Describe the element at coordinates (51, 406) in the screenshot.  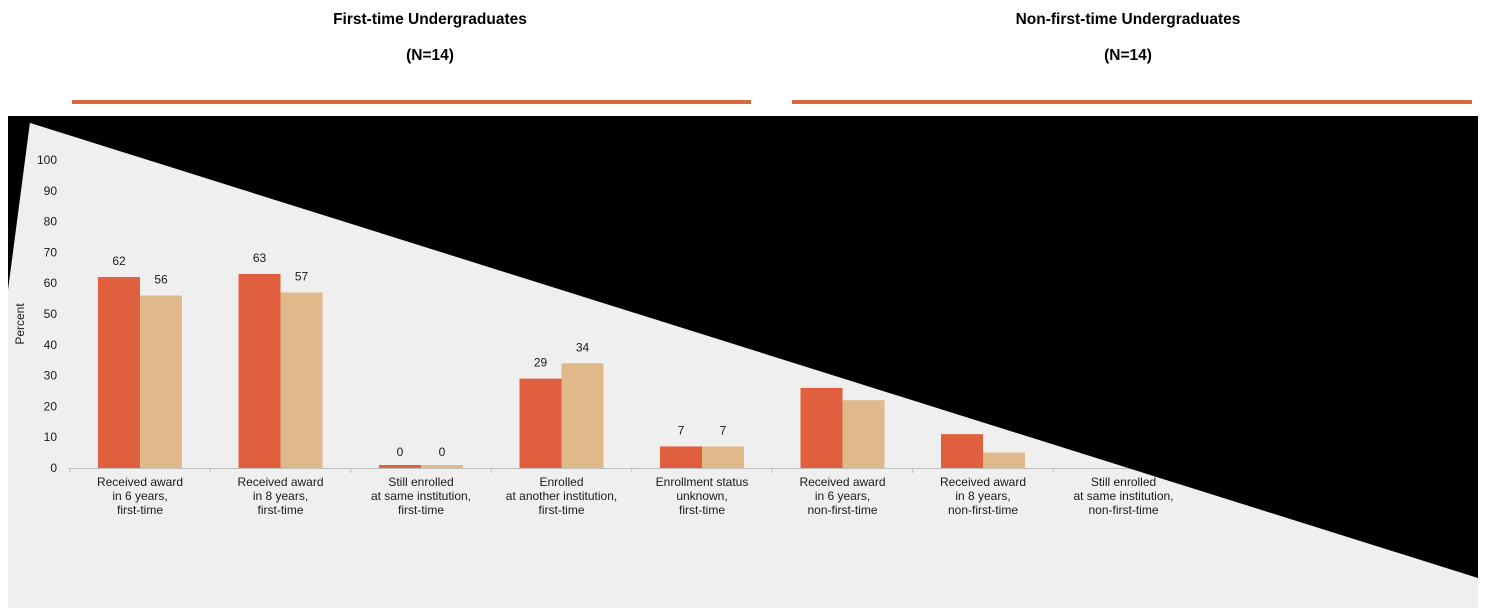
I see `y-tick-label: 20` at that location.